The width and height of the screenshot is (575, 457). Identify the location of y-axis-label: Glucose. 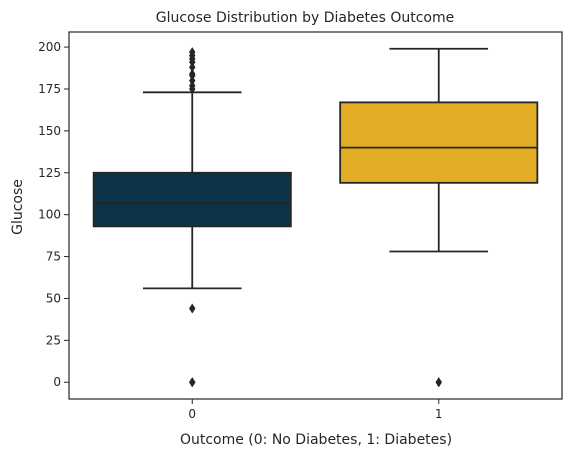
(18, 207).